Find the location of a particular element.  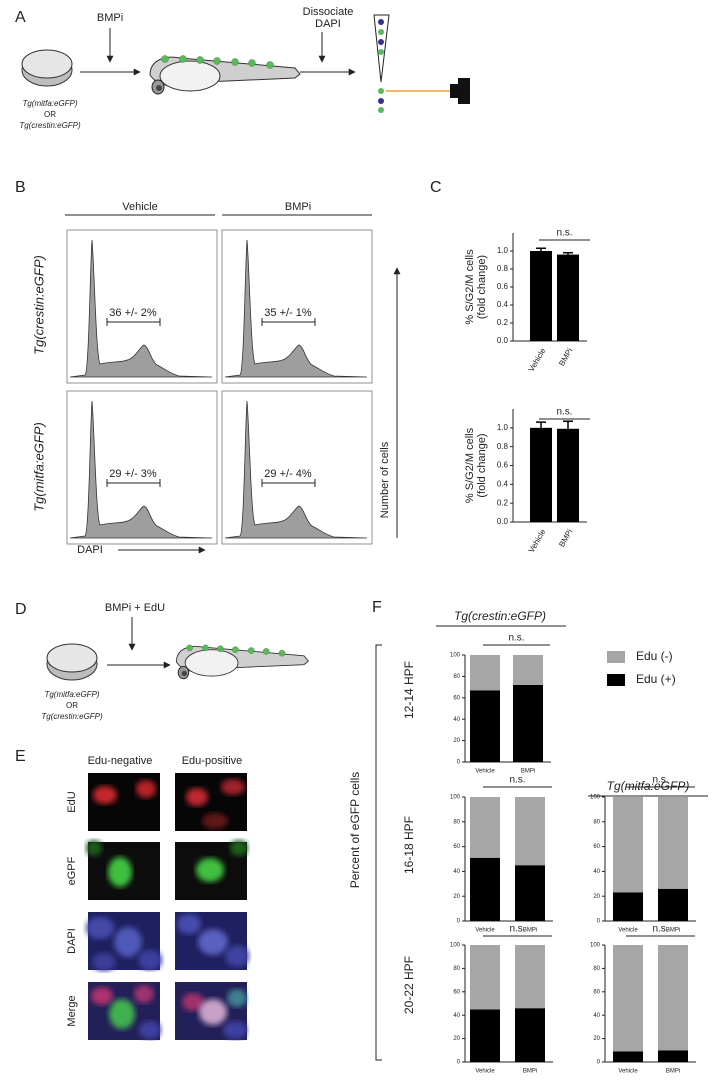

y-tick-label: 0.6 is located at coordinates (503, 465).